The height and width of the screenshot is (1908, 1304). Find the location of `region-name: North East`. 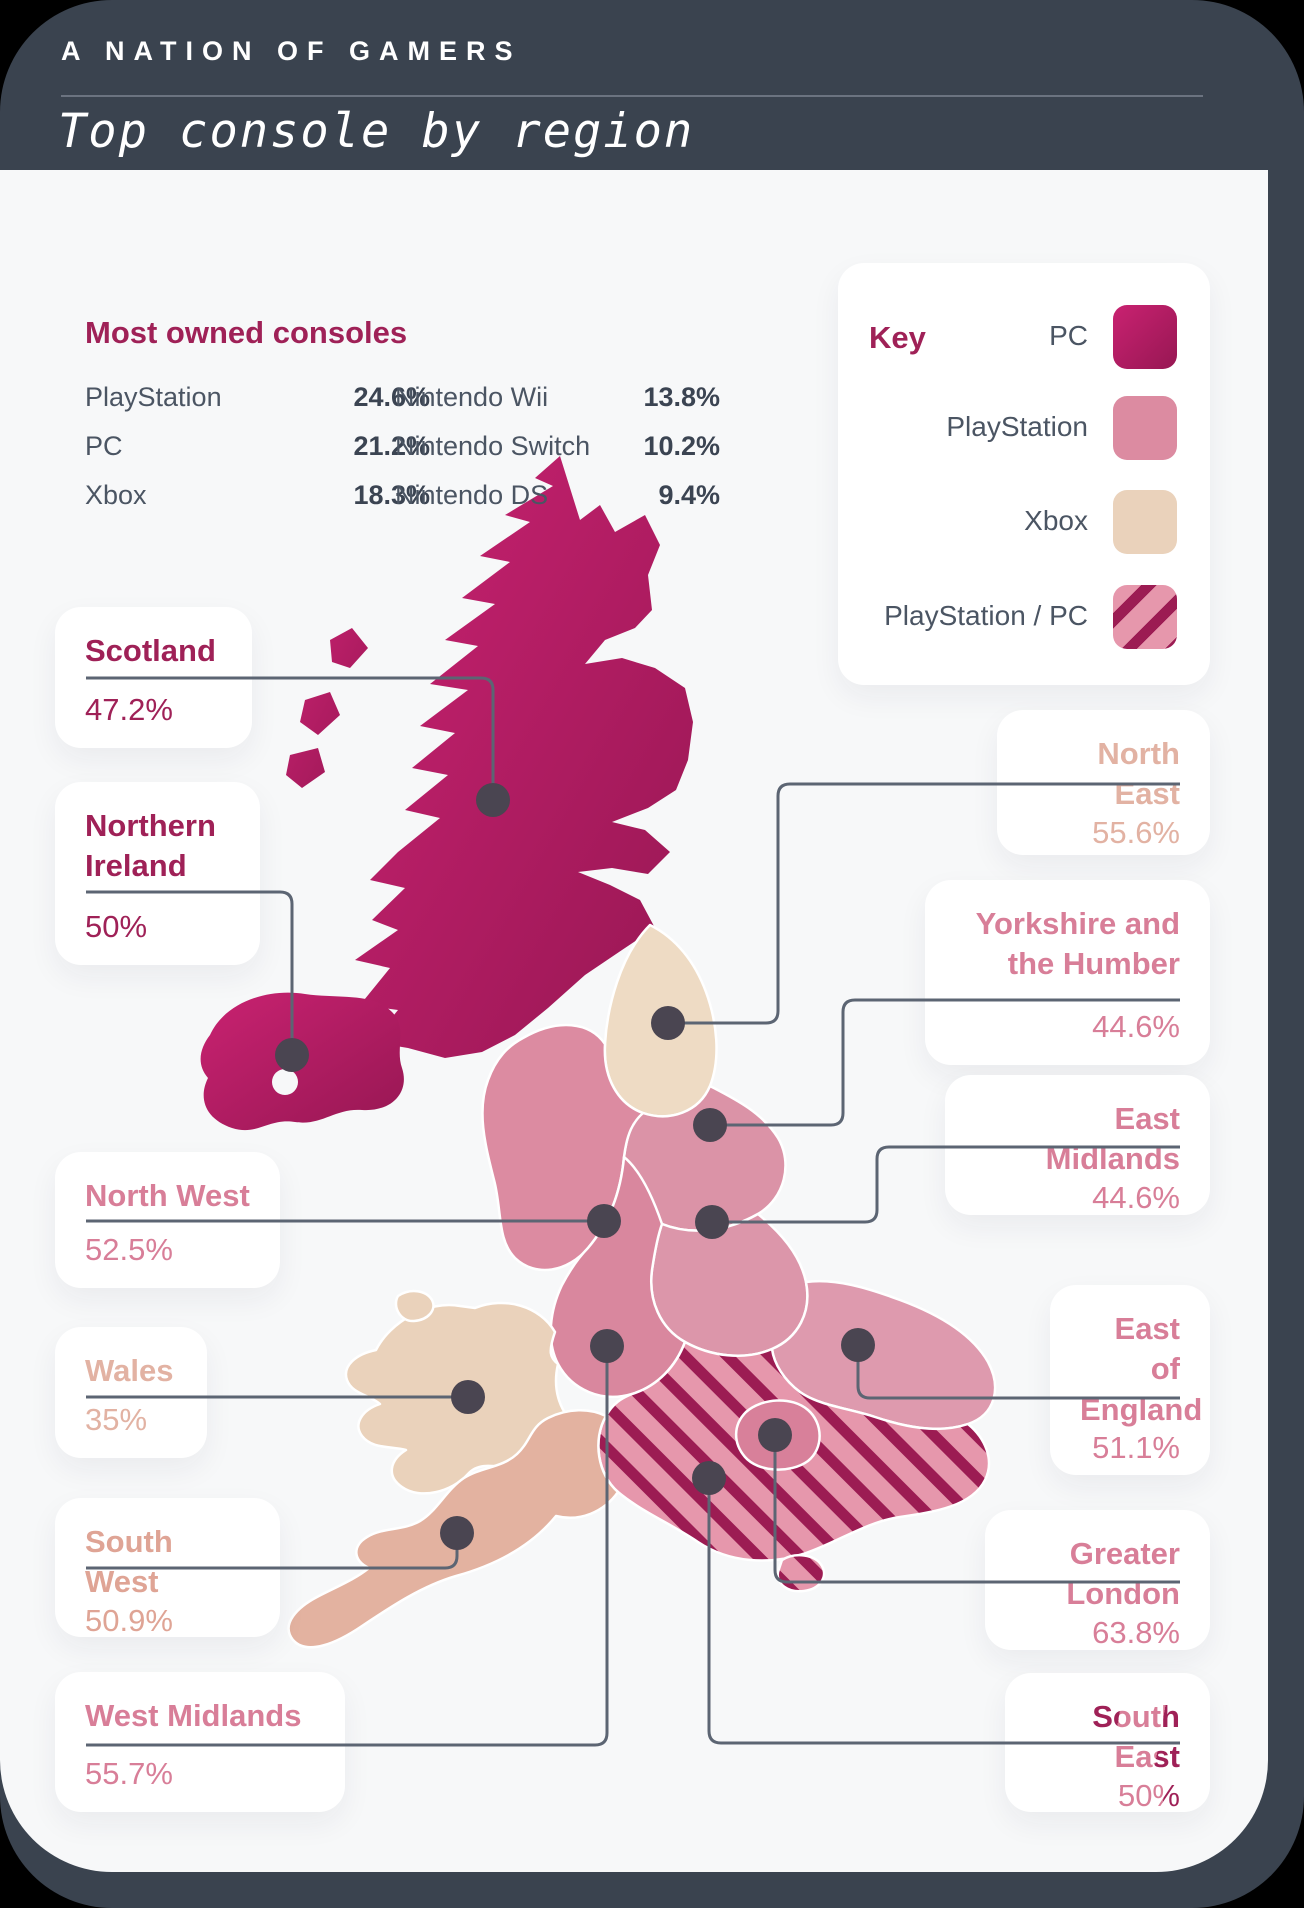

region-name: North East is located at coordinates (1138, 774).